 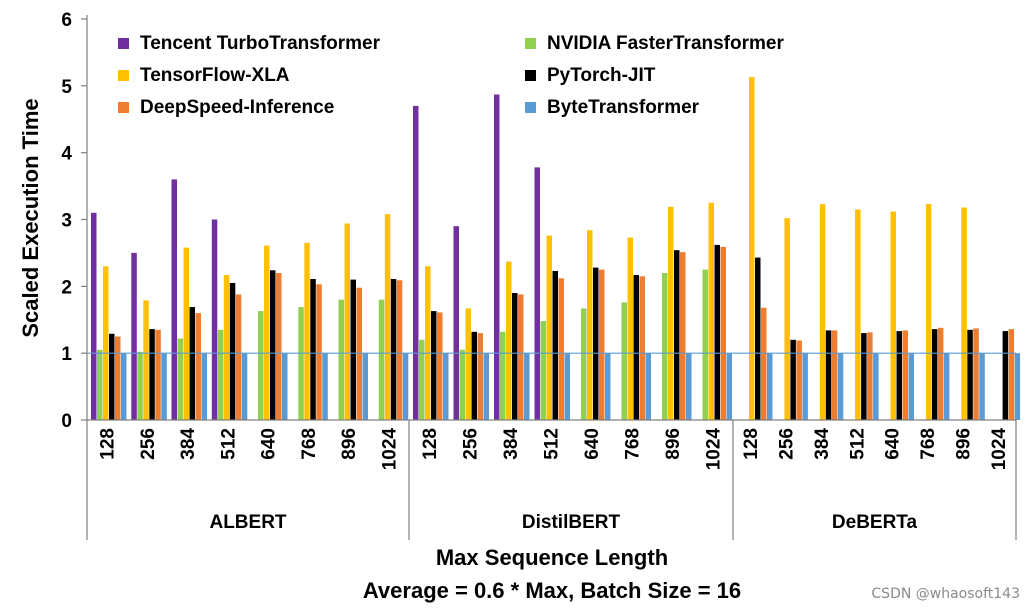 What do you see at coordinates (416, 263) in the screenshot?
I see `bar-distilbert-128-tencent-turbotransformer` at bounding box center [416, 263].